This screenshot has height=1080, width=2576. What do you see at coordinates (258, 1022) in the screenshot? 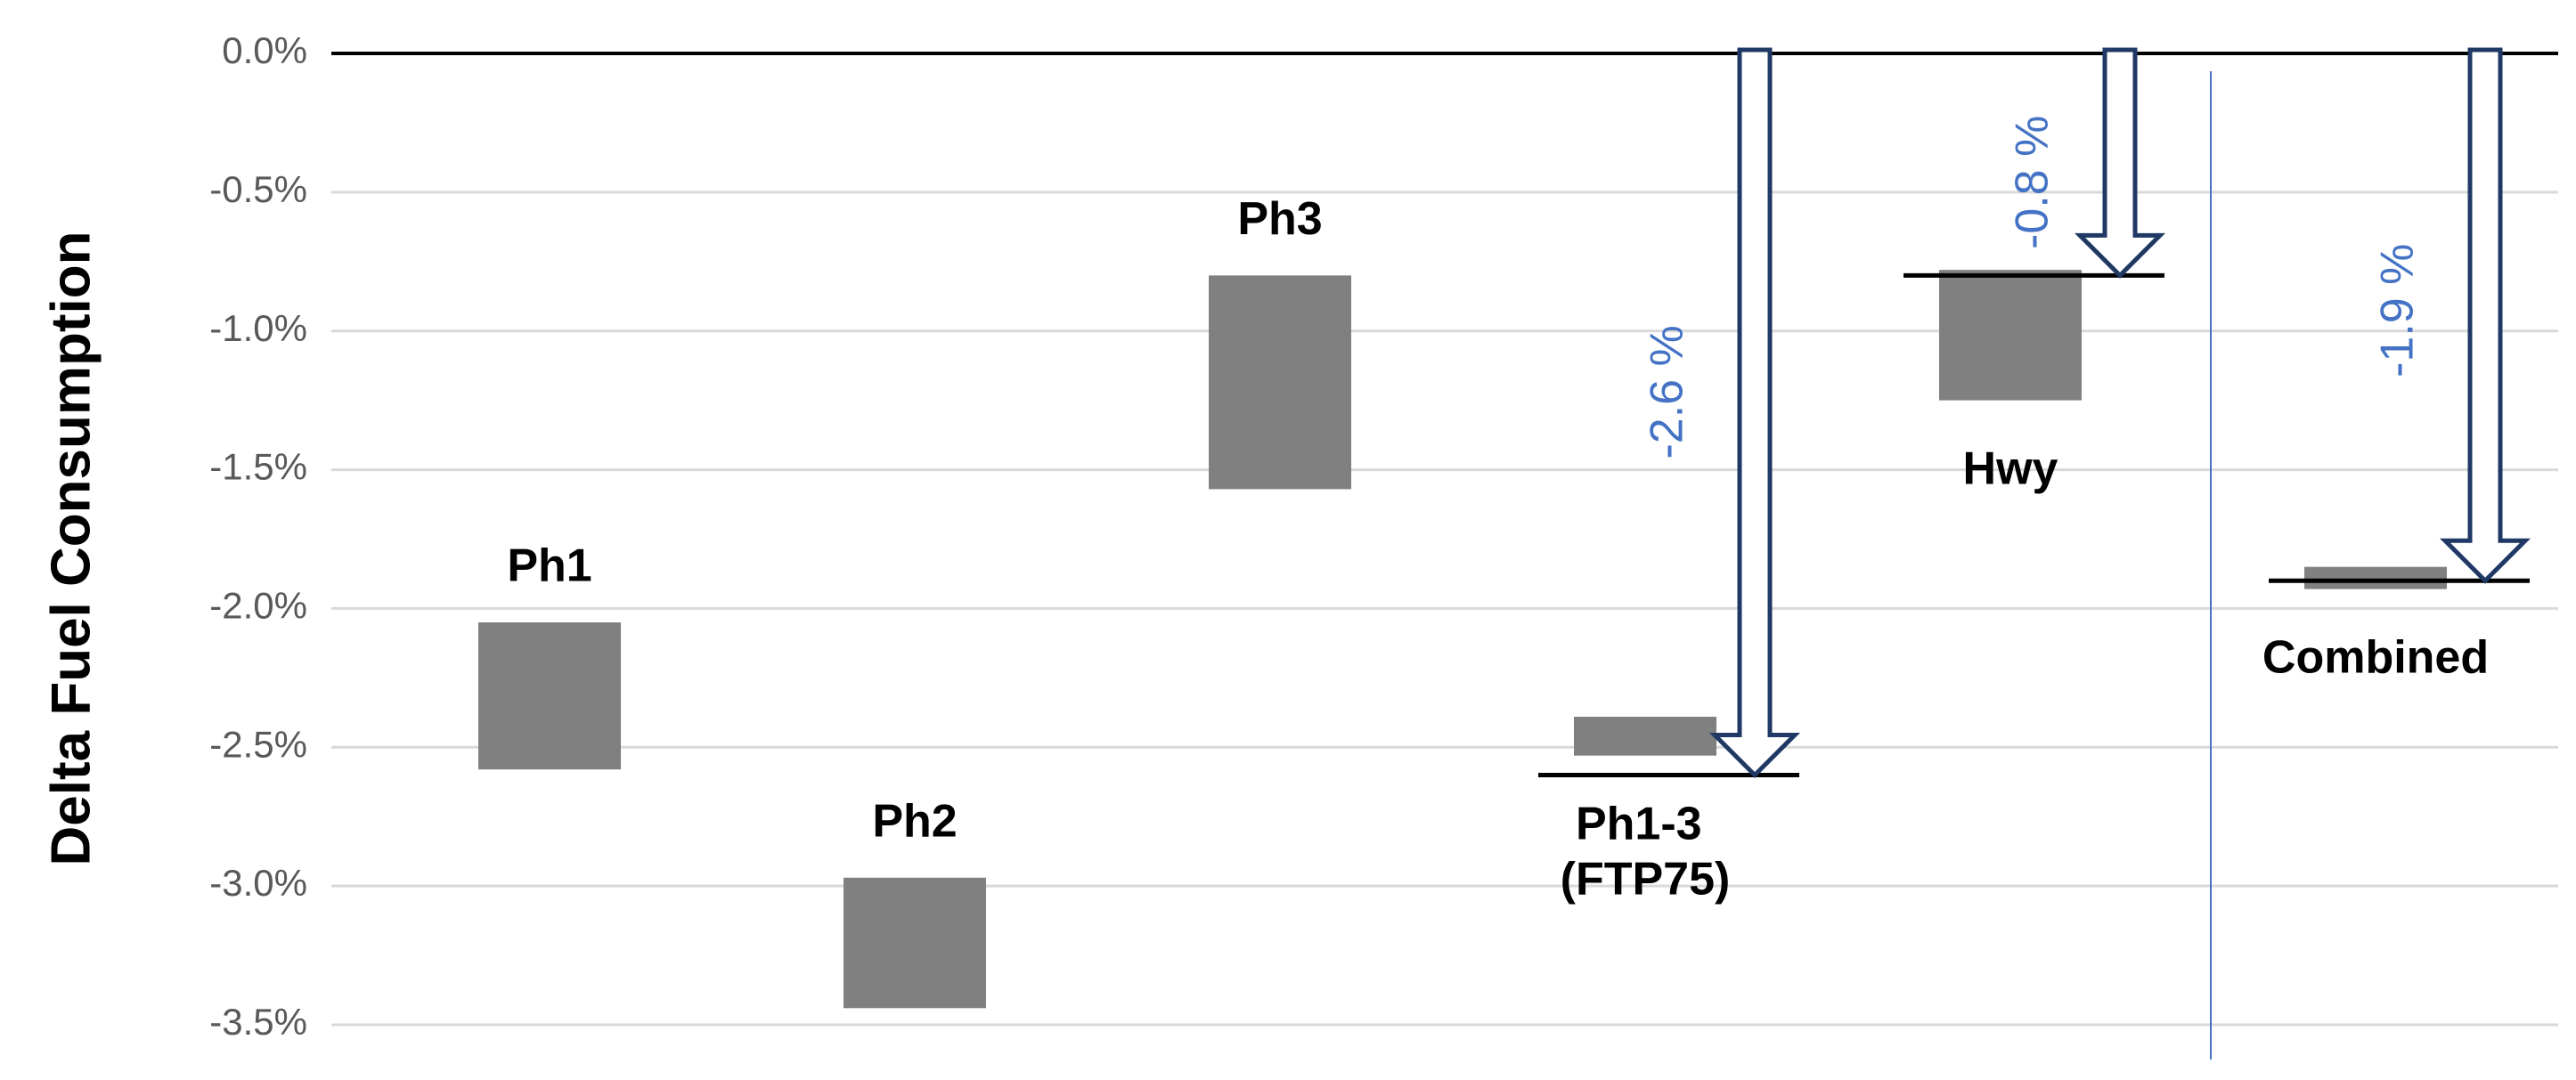
I see `y-tick-label: -3.5%` at bounding box center [258, 1022].